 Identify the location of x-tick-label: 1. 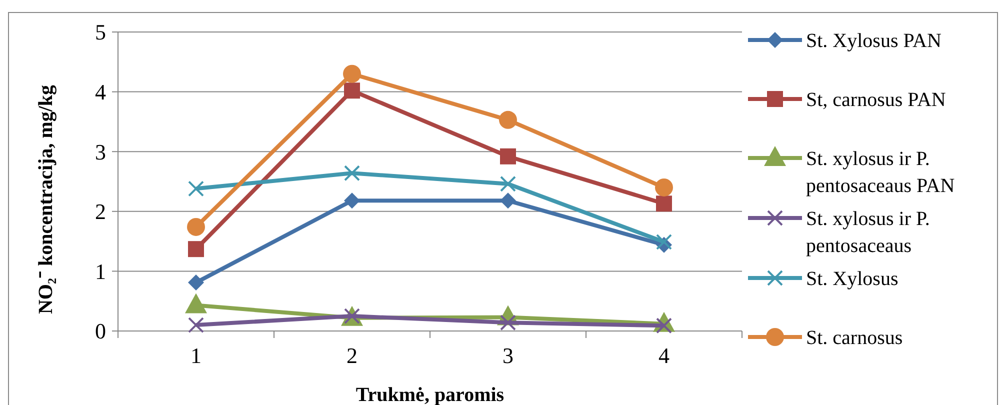
(196, 355).